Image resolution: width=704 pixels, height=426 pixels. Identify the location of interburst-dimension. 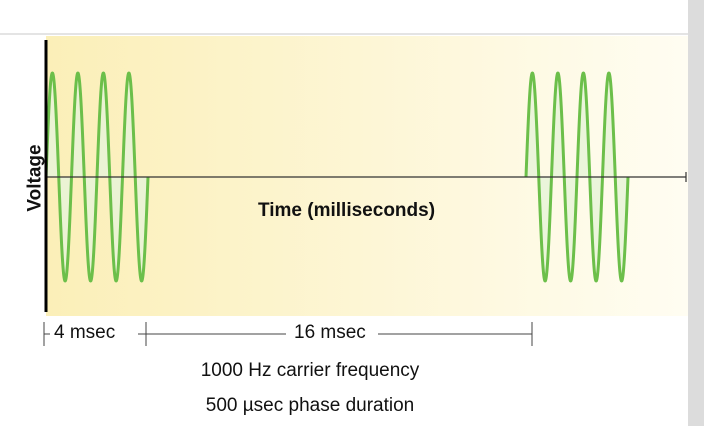
(339, 334).